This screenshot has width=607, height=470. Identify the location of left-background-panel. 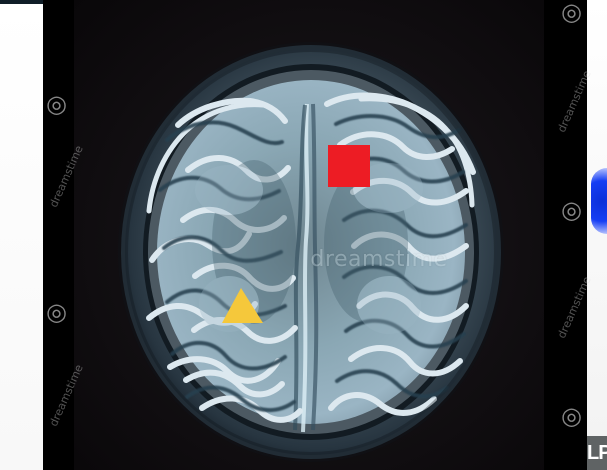
(21, 237).